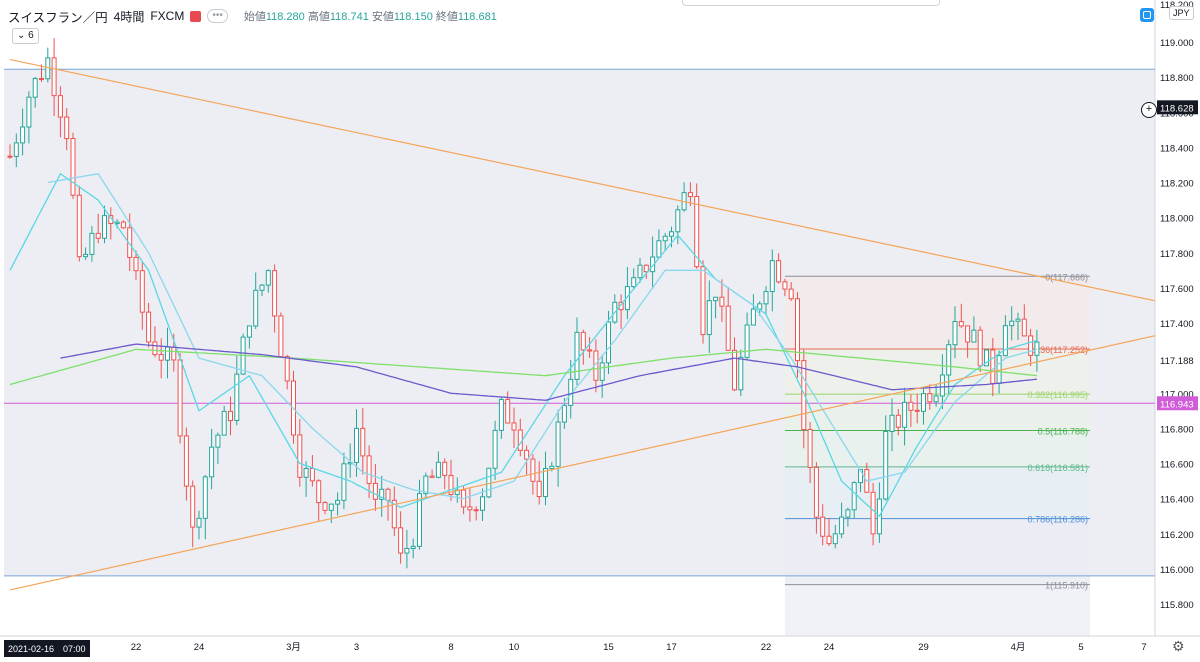 Image resolution: width=1200 pixels, height=662 pixels. I want to click on time-tick-label: 5, so click(1080, 647).